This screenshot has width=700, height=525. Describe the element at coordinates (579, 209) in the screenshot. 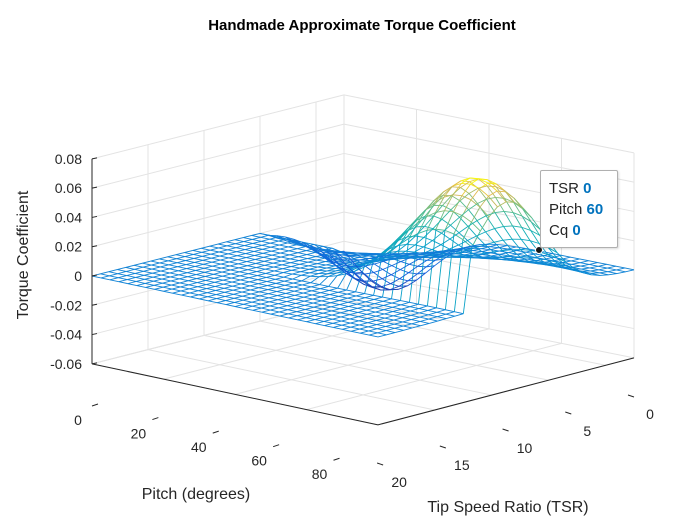

I see `datatip-box: TSR 0 Pitch 60 Cq 0` at that location.